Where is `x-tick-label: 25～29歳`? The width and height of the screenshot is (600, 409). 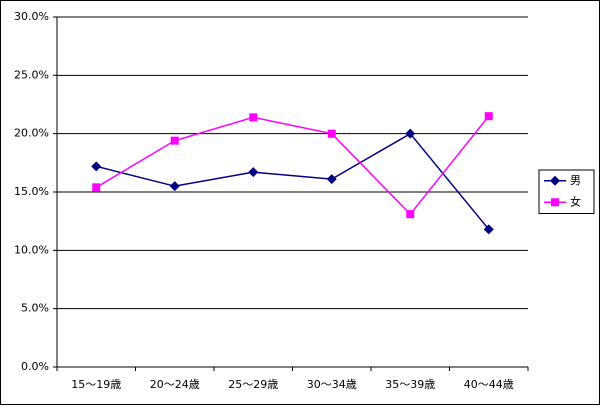 x-tick-label: 25～29歳 is located at coordinates (253, 384).